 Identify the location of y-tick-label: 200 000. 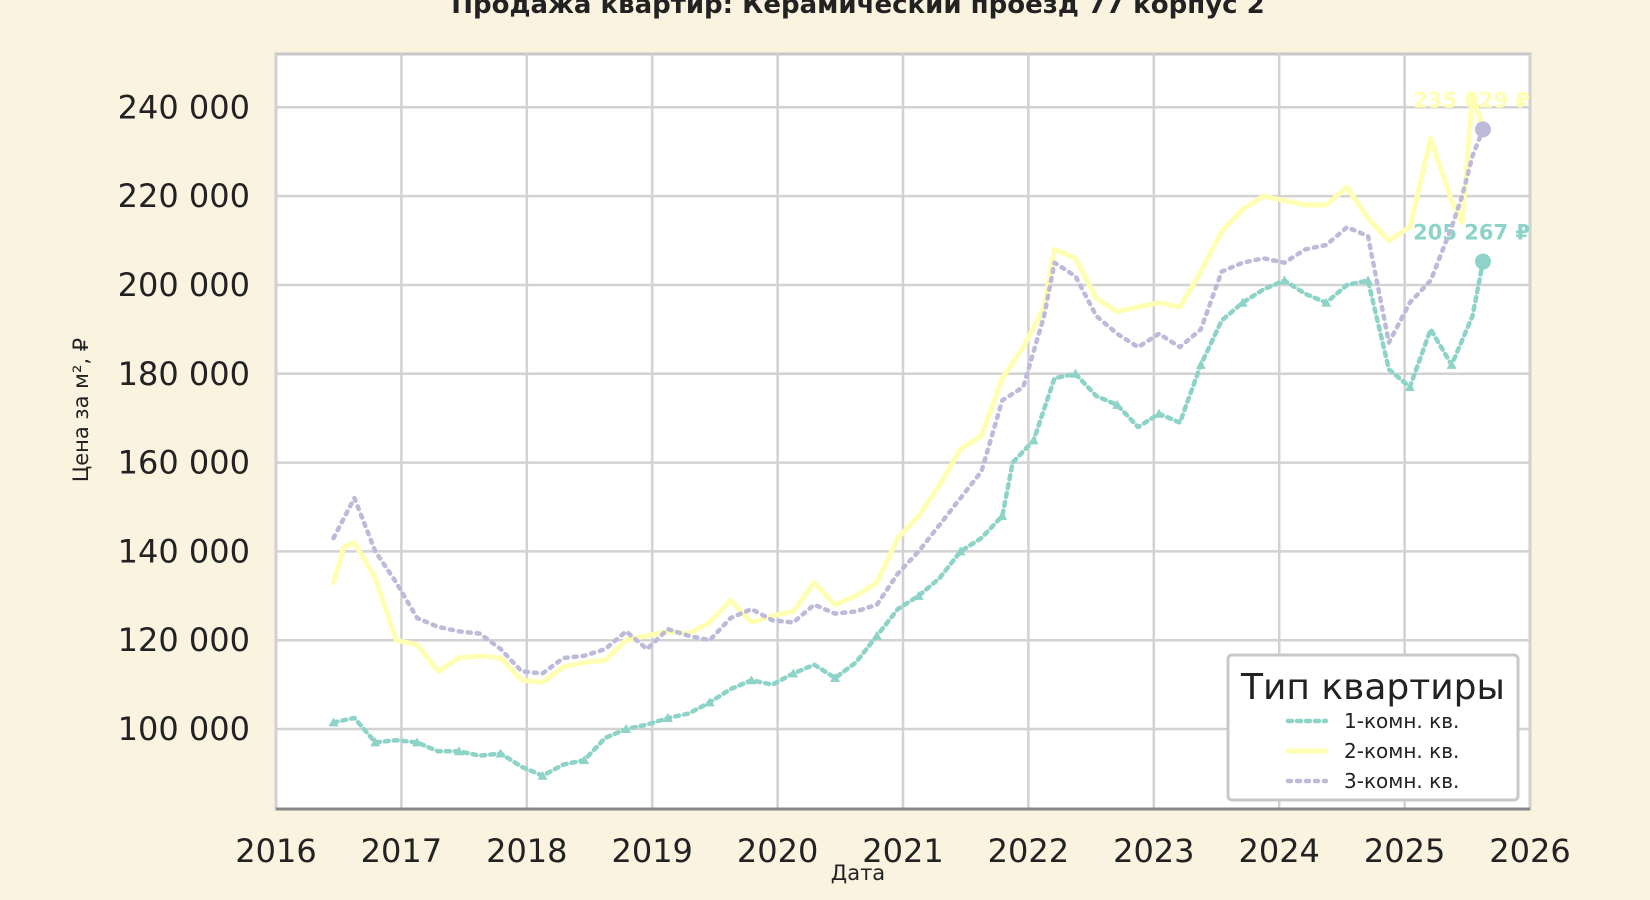
(184, 285).